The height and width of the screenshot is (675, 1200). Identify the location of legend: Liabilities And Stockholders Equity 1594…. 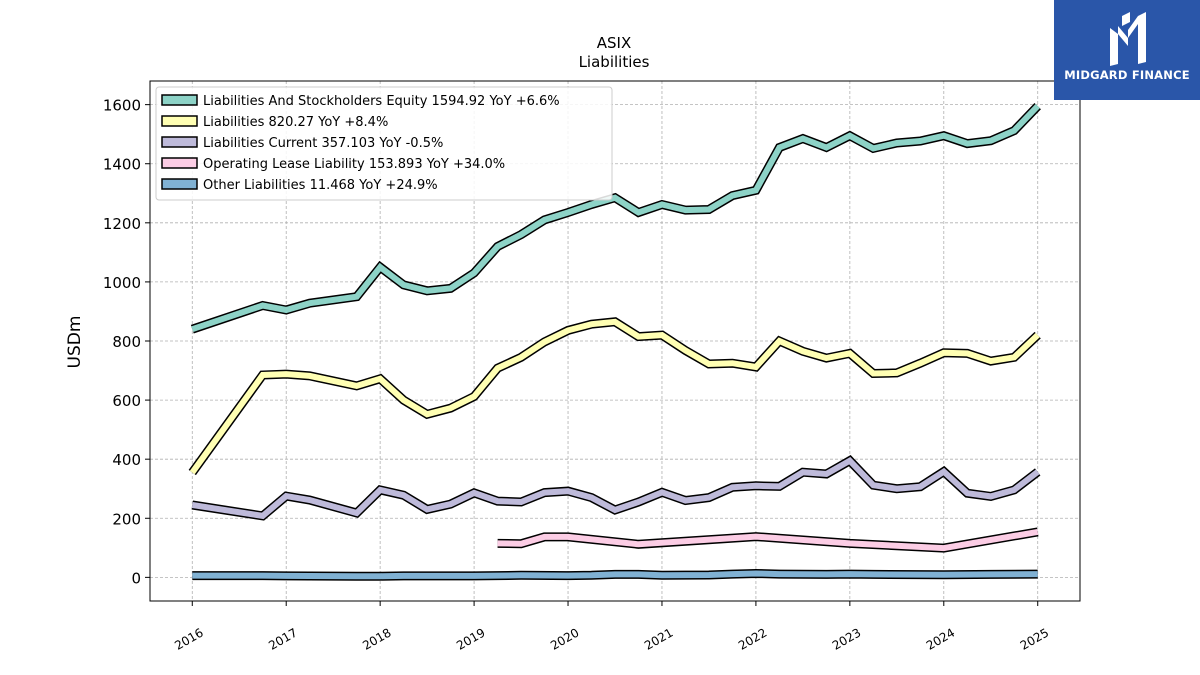
(384, 143).